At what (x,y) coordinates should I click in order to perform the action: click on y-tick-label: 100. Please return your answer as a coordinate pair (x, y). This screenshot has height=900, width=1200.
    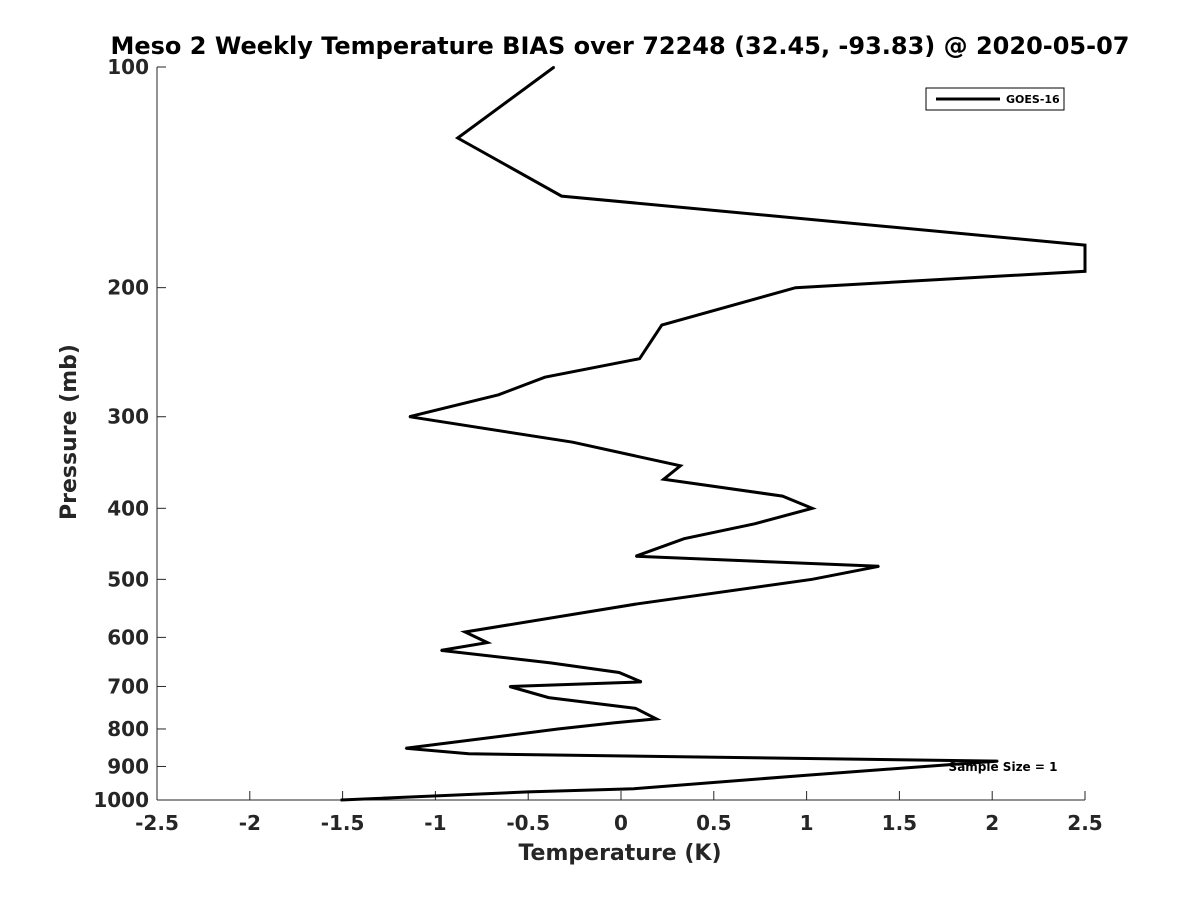
    Looking at the image, I should click on (128, 67).